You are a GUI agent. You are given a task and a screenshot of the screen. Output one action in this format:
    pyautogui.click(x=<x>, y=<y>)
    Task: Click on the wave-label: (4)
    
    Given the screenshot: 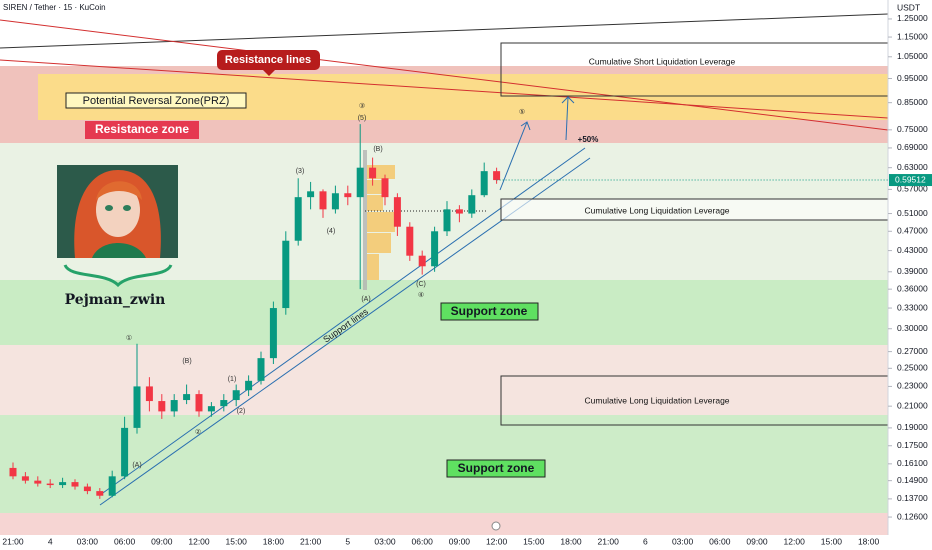 What is the action you would take?
    pyautogui.click(x=331, y=231)
    